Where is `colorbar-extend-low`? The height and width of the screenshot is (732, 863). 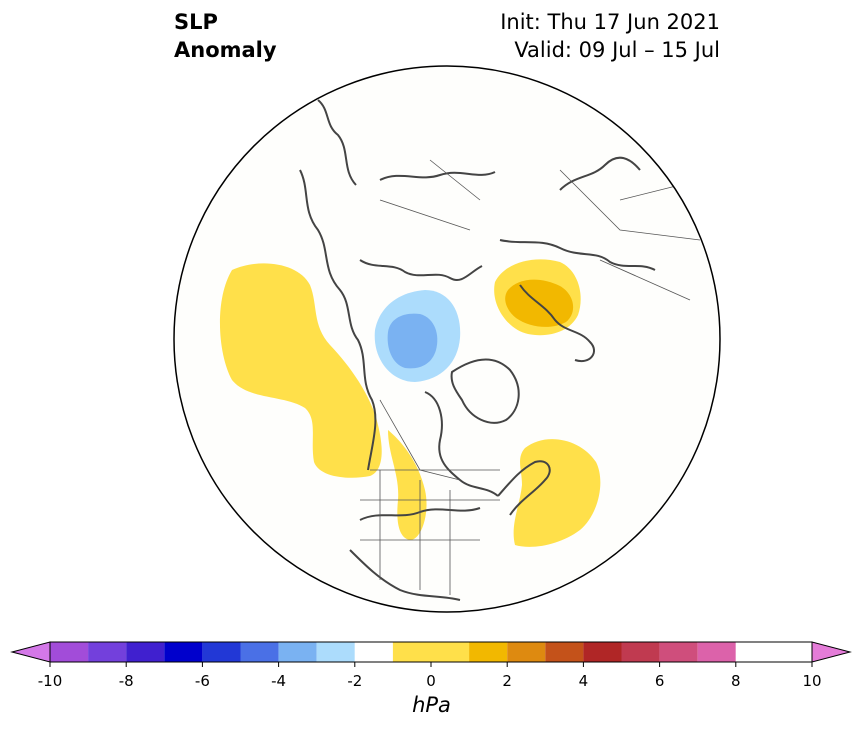 colorbar-extend-low is located at coordinates (30, 652).